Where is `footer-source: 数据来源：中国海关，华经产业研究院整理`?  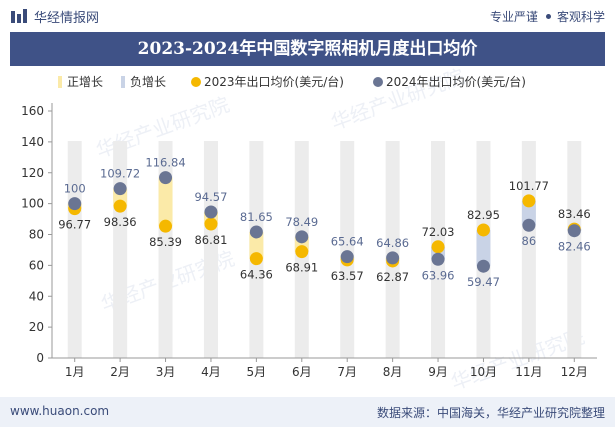 footer-source: 数据来源：中国海关，华经产业研究院整理 is located at coordinates (490, 413).